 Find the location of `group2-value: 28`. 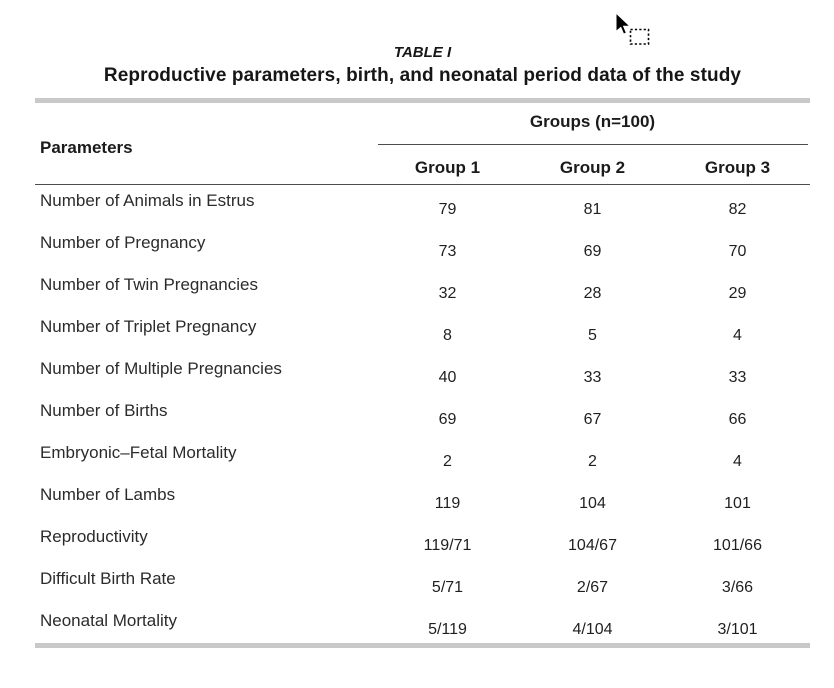

group2-value: 28 is located at coordinates (592, 293).